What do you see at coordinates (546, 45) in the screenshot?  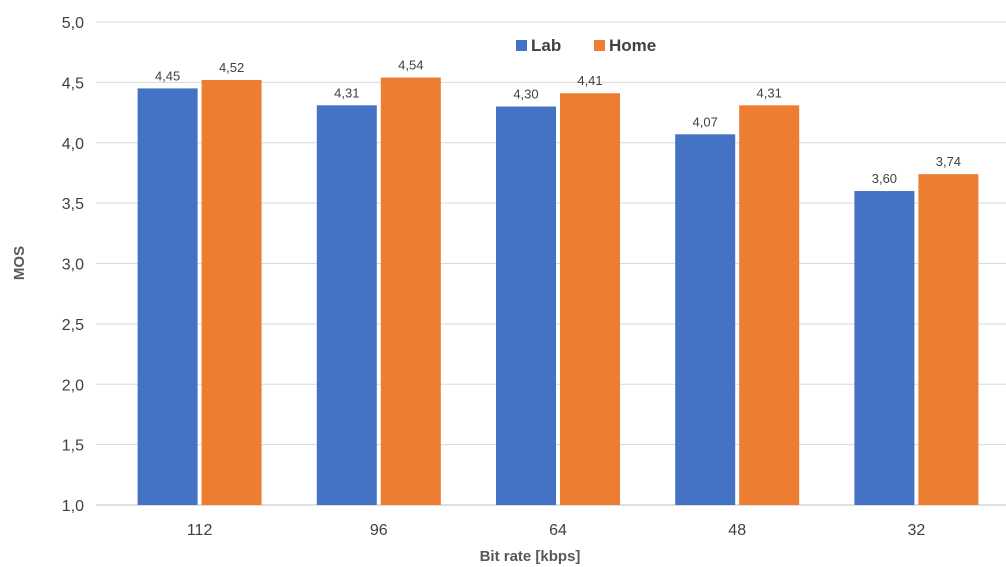 I see `legend-label-lab: Lab` at bounding box center [546, 45].